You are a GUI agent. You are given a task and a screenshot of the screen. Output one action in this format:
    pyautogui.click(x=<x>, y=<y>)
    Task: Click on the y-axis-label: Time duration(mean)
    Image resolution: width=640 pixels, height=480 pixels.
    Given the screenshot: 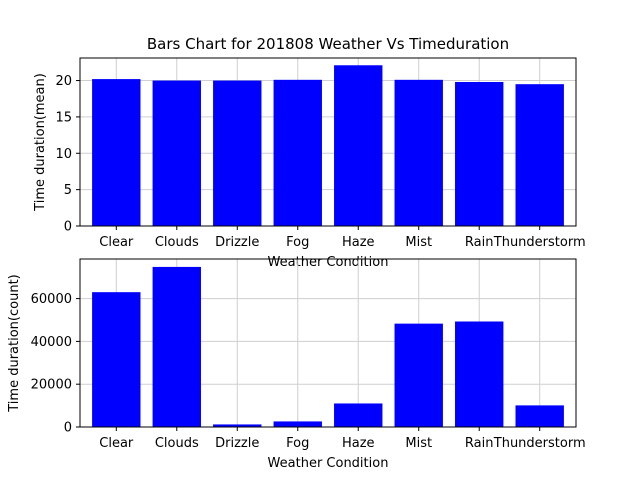 What is the action you would take?
    pyautogui.click(x=40, y=142)
    